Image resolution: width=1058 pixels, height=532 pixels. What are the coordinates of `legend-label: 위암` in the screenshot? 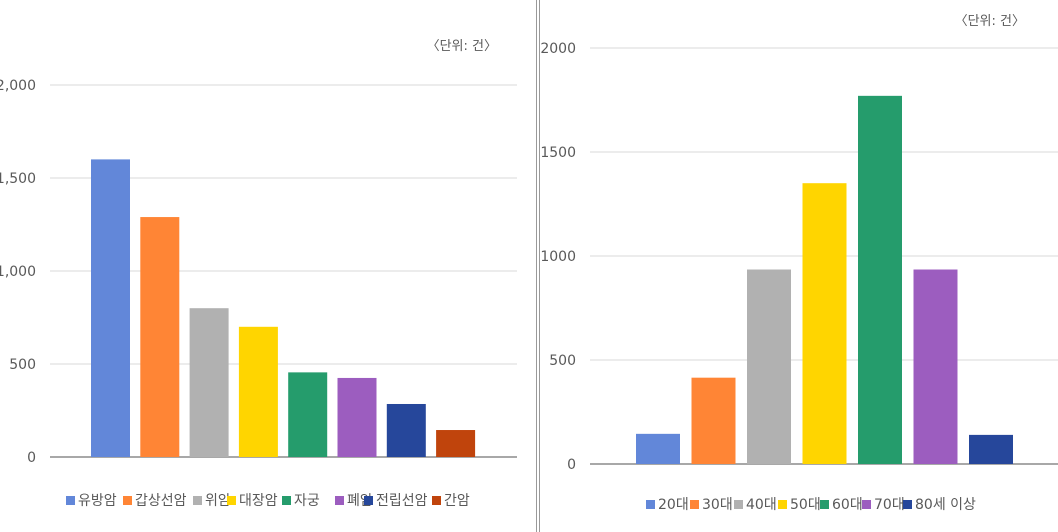 It's located at (218, 501).